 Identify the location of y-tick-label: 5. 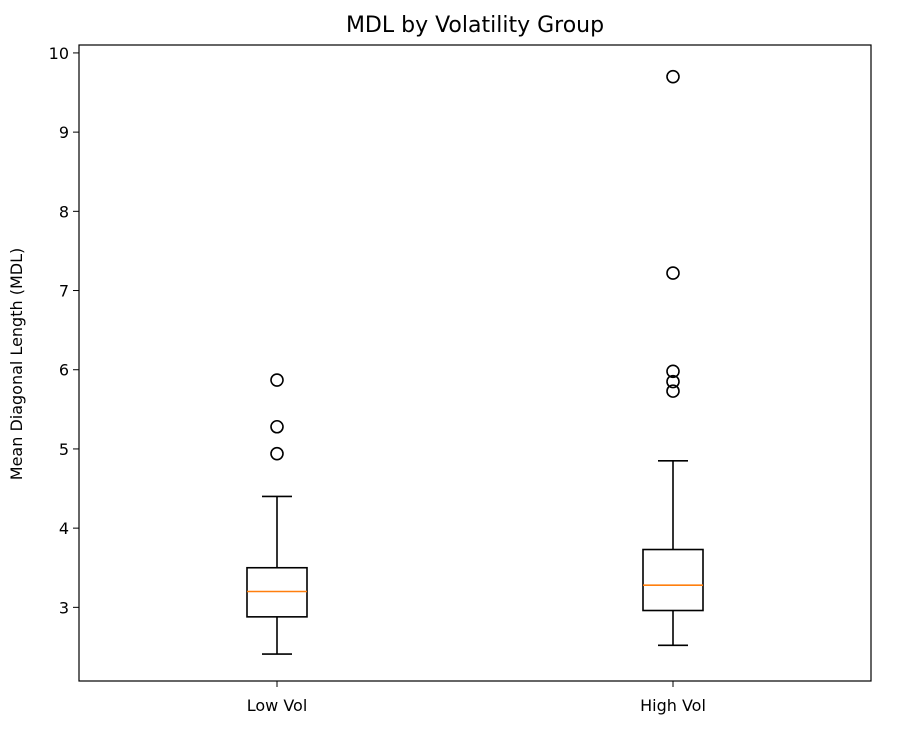
(64, 449).